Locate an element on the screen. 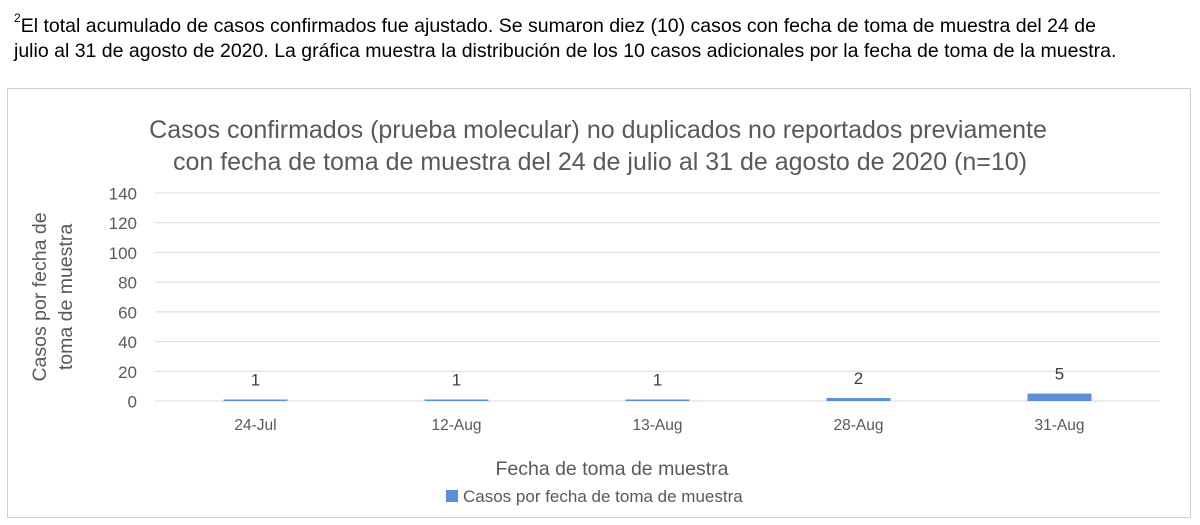  y-tick-label: 80 is located at coordinates (127, 283).